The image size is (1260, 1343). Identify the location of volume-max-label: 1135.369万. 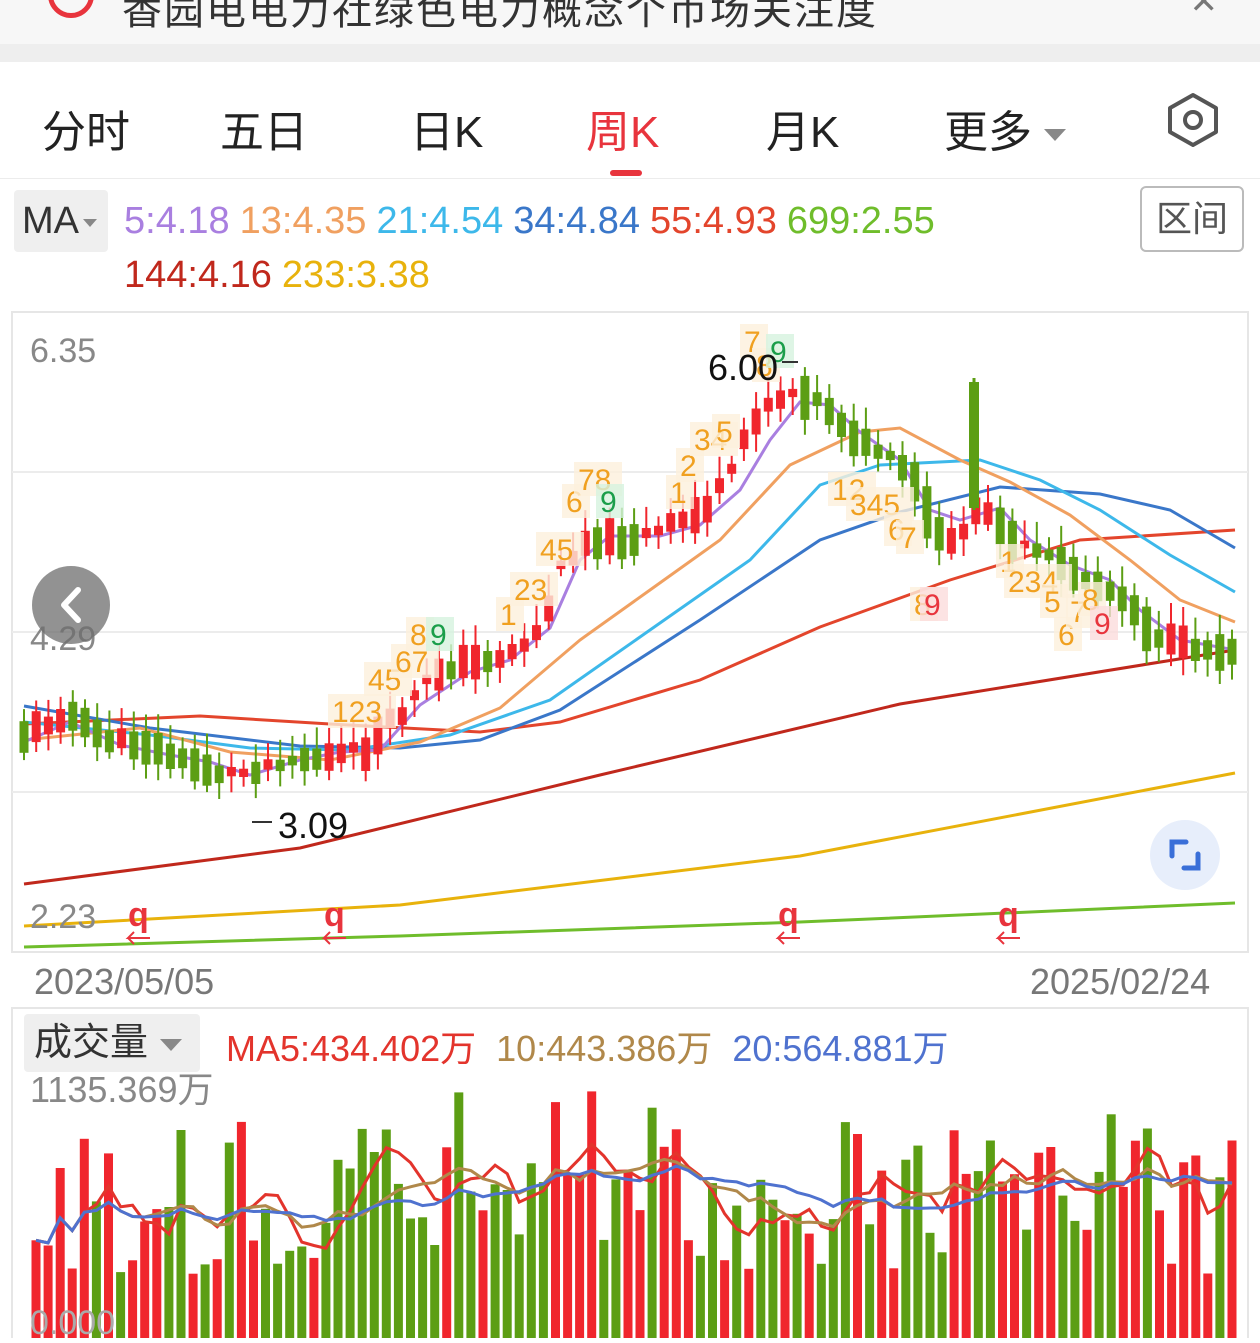
(121, 1089).